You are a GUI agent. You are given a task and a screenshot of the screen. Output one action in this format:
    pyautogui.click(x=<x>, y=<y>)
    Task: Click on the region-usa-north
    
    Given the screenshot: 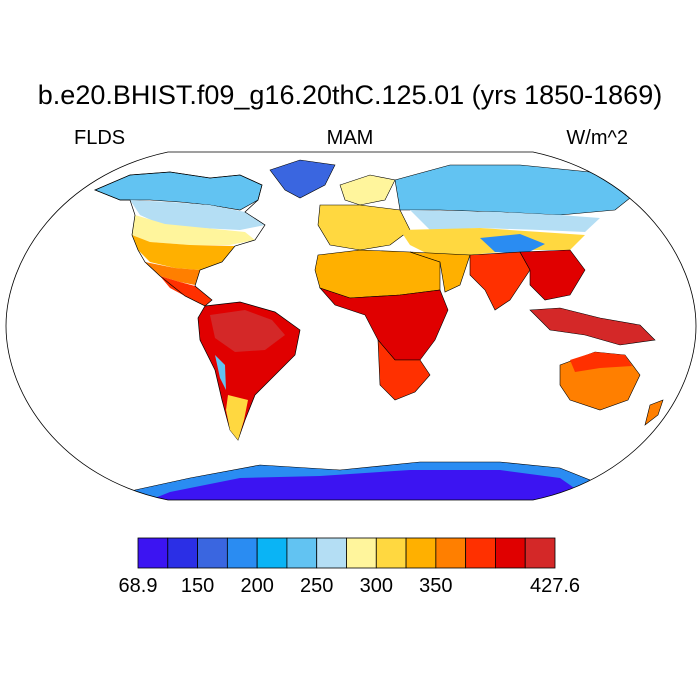 What is the action you would take?
    pyautogui.click(x=193, y=230)
    